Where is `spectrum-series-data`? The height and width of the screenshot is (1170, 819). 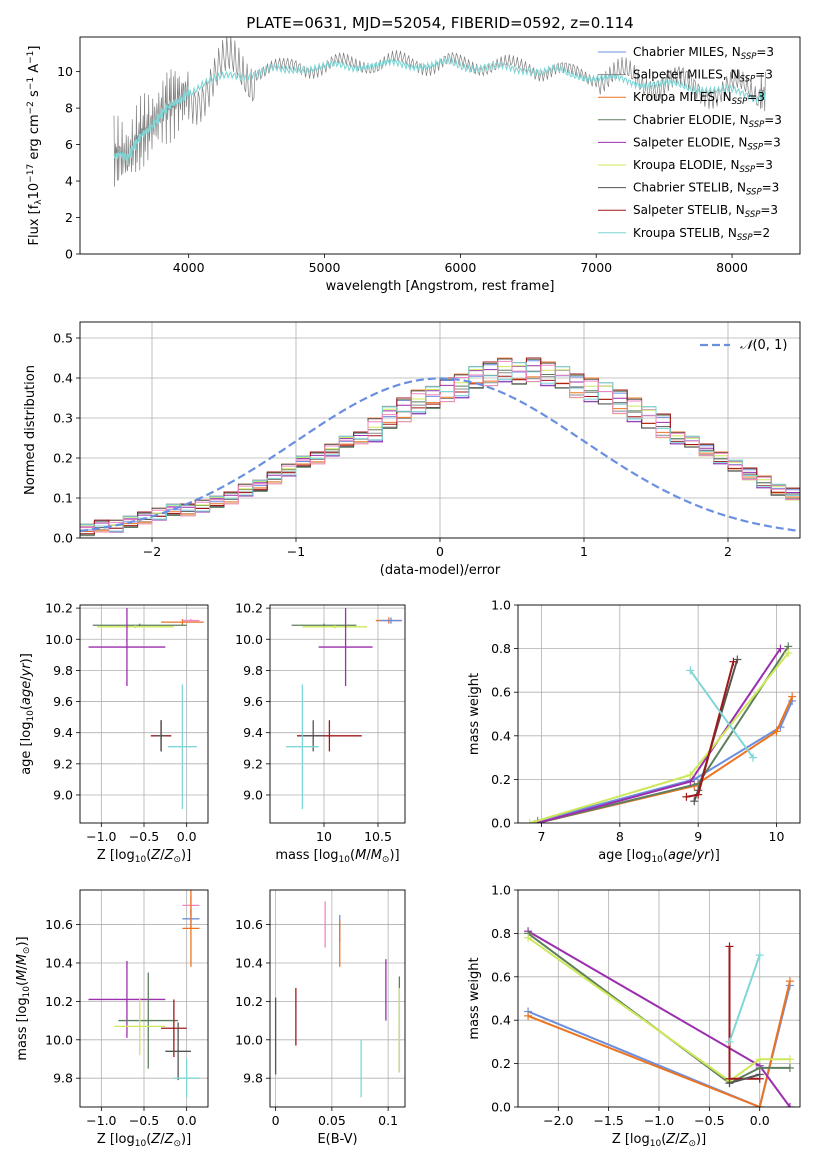 spectrum-series-data is located at coordinates (439, 112).